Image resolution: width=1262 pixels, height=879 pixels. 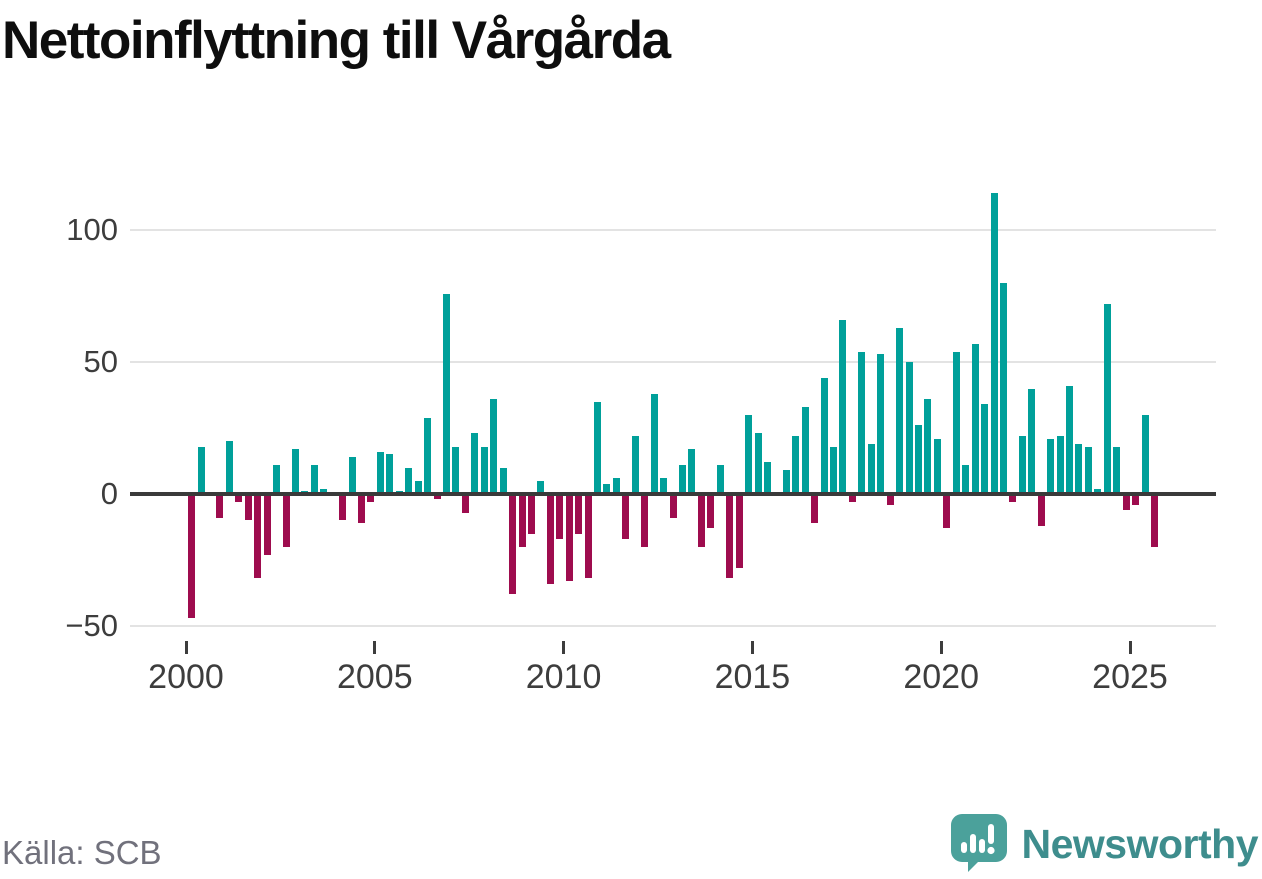 What do you see at coordinates (91, 625) in the screenshot?
I see `y-axis-label: −50` at bounding box center [91, 625].